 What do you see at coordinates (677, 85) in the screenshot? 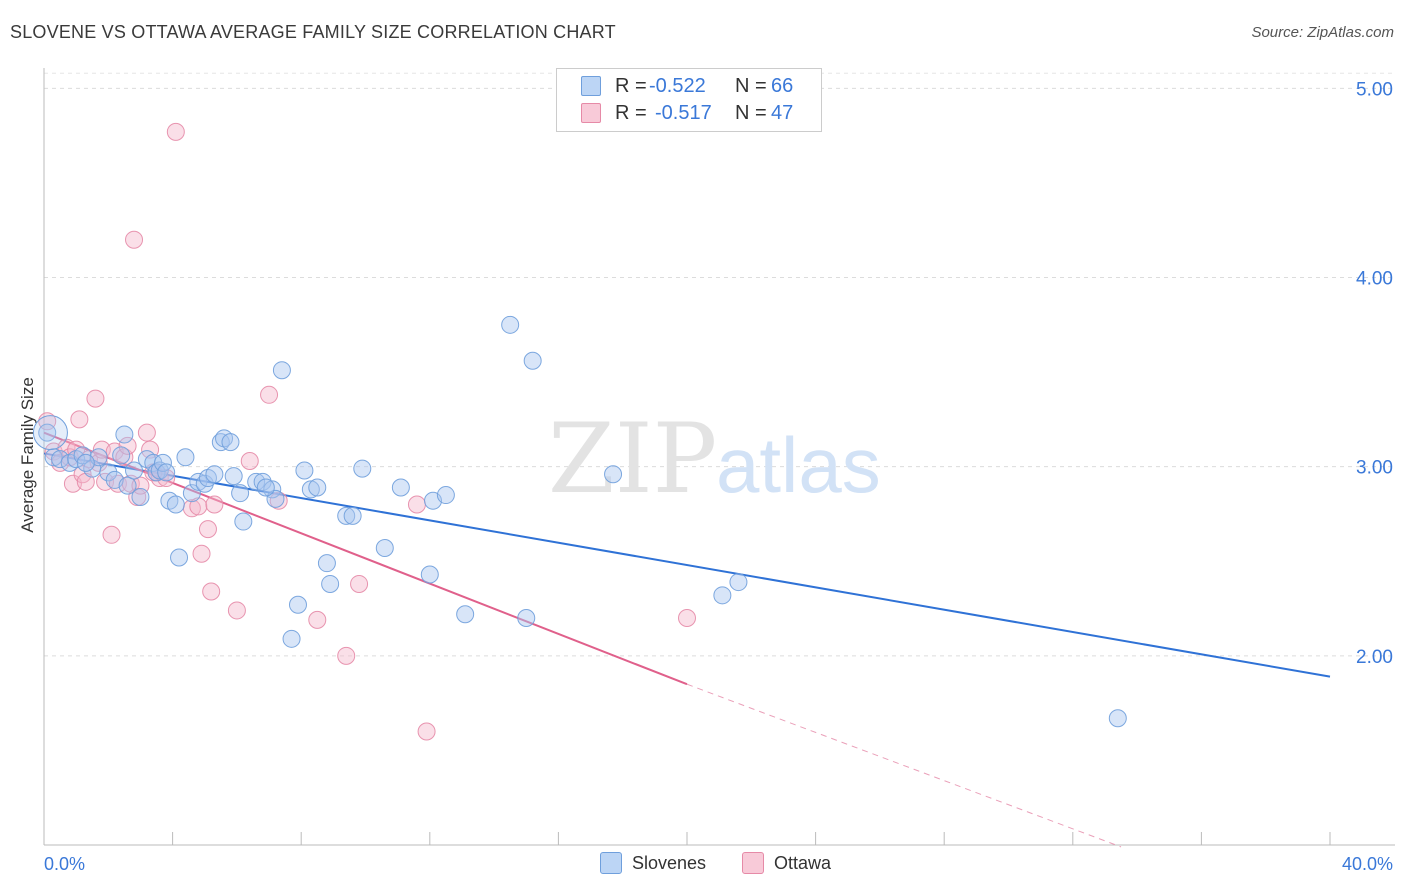
I see `stats-r-value: -0.522` at bounding box center [677, 85].